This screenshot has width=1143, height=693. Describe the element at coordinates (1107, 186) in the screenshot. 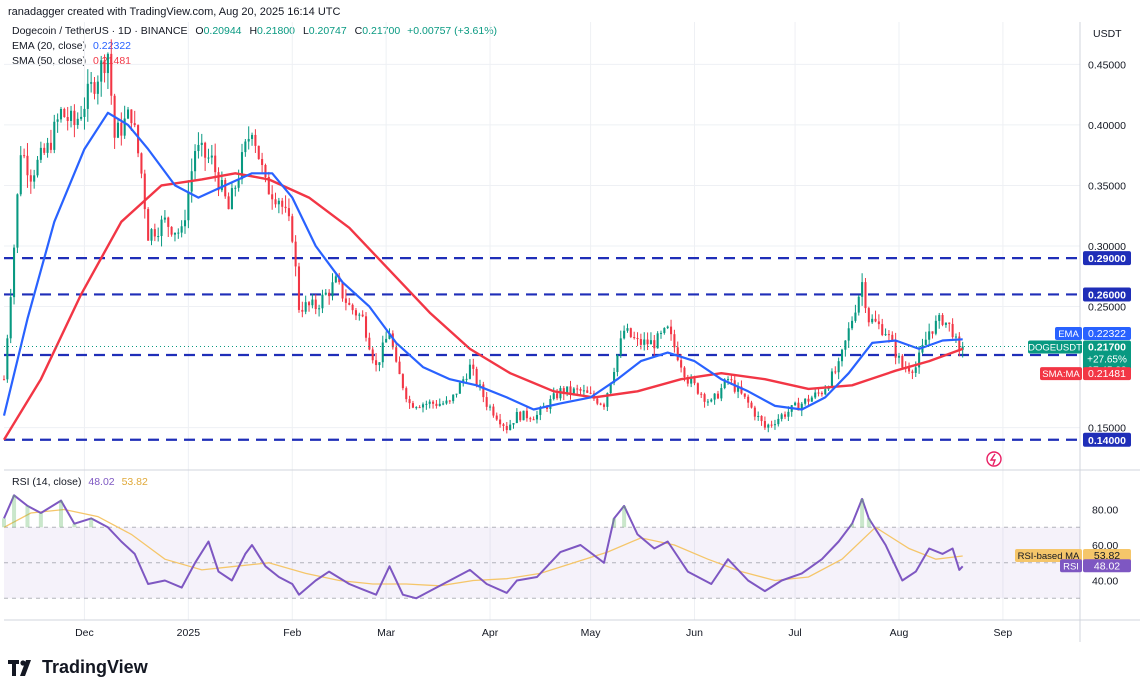

I see `price-tick-label: 0.35000` at that location.